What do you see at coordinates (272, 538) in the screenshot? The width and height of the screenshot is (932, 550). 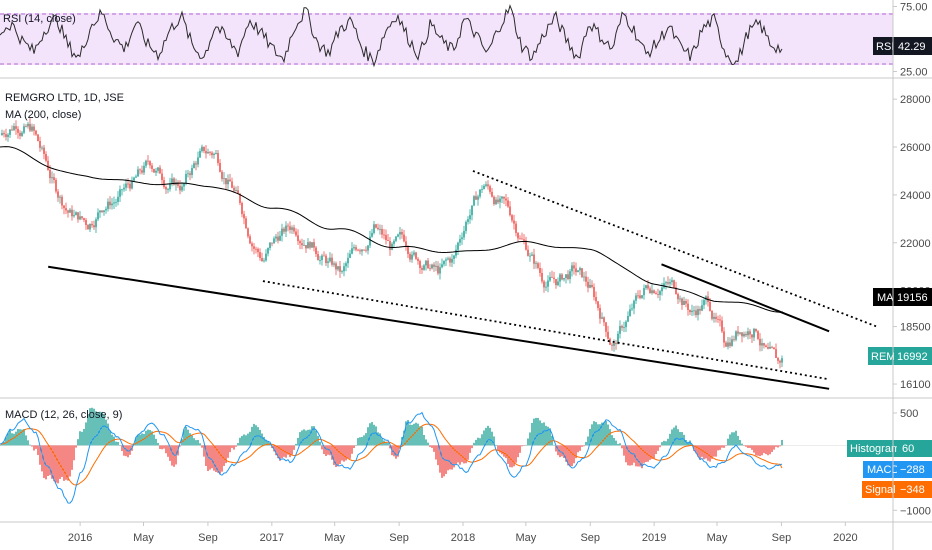 I see `time-tick-label: 2017` at bounding box center [272, 538].